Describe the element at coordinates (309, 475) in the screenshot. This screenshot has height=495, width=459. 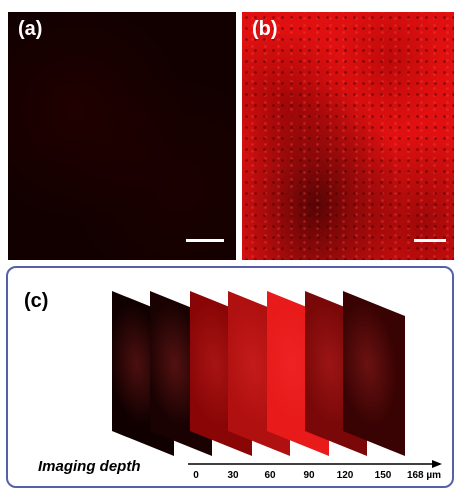
I see `depth-tick-3: 90` at that location.